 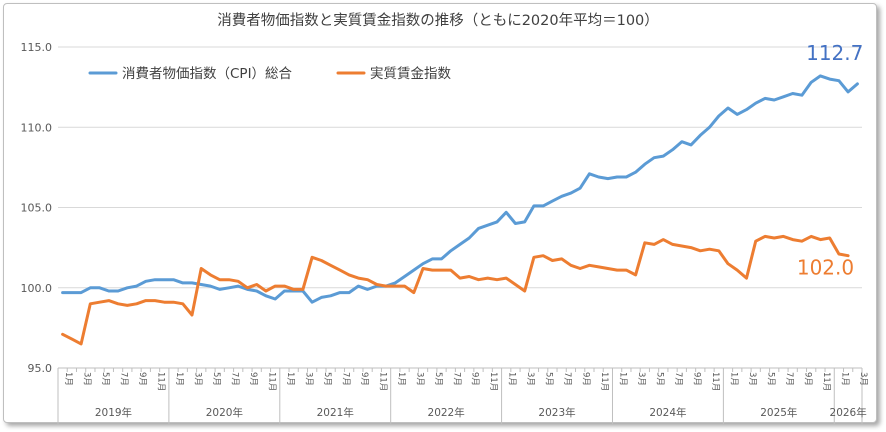 I want to click on legend-item-cpi: 消費者物価指数（CPI）総合, so click(x=190, y=74).